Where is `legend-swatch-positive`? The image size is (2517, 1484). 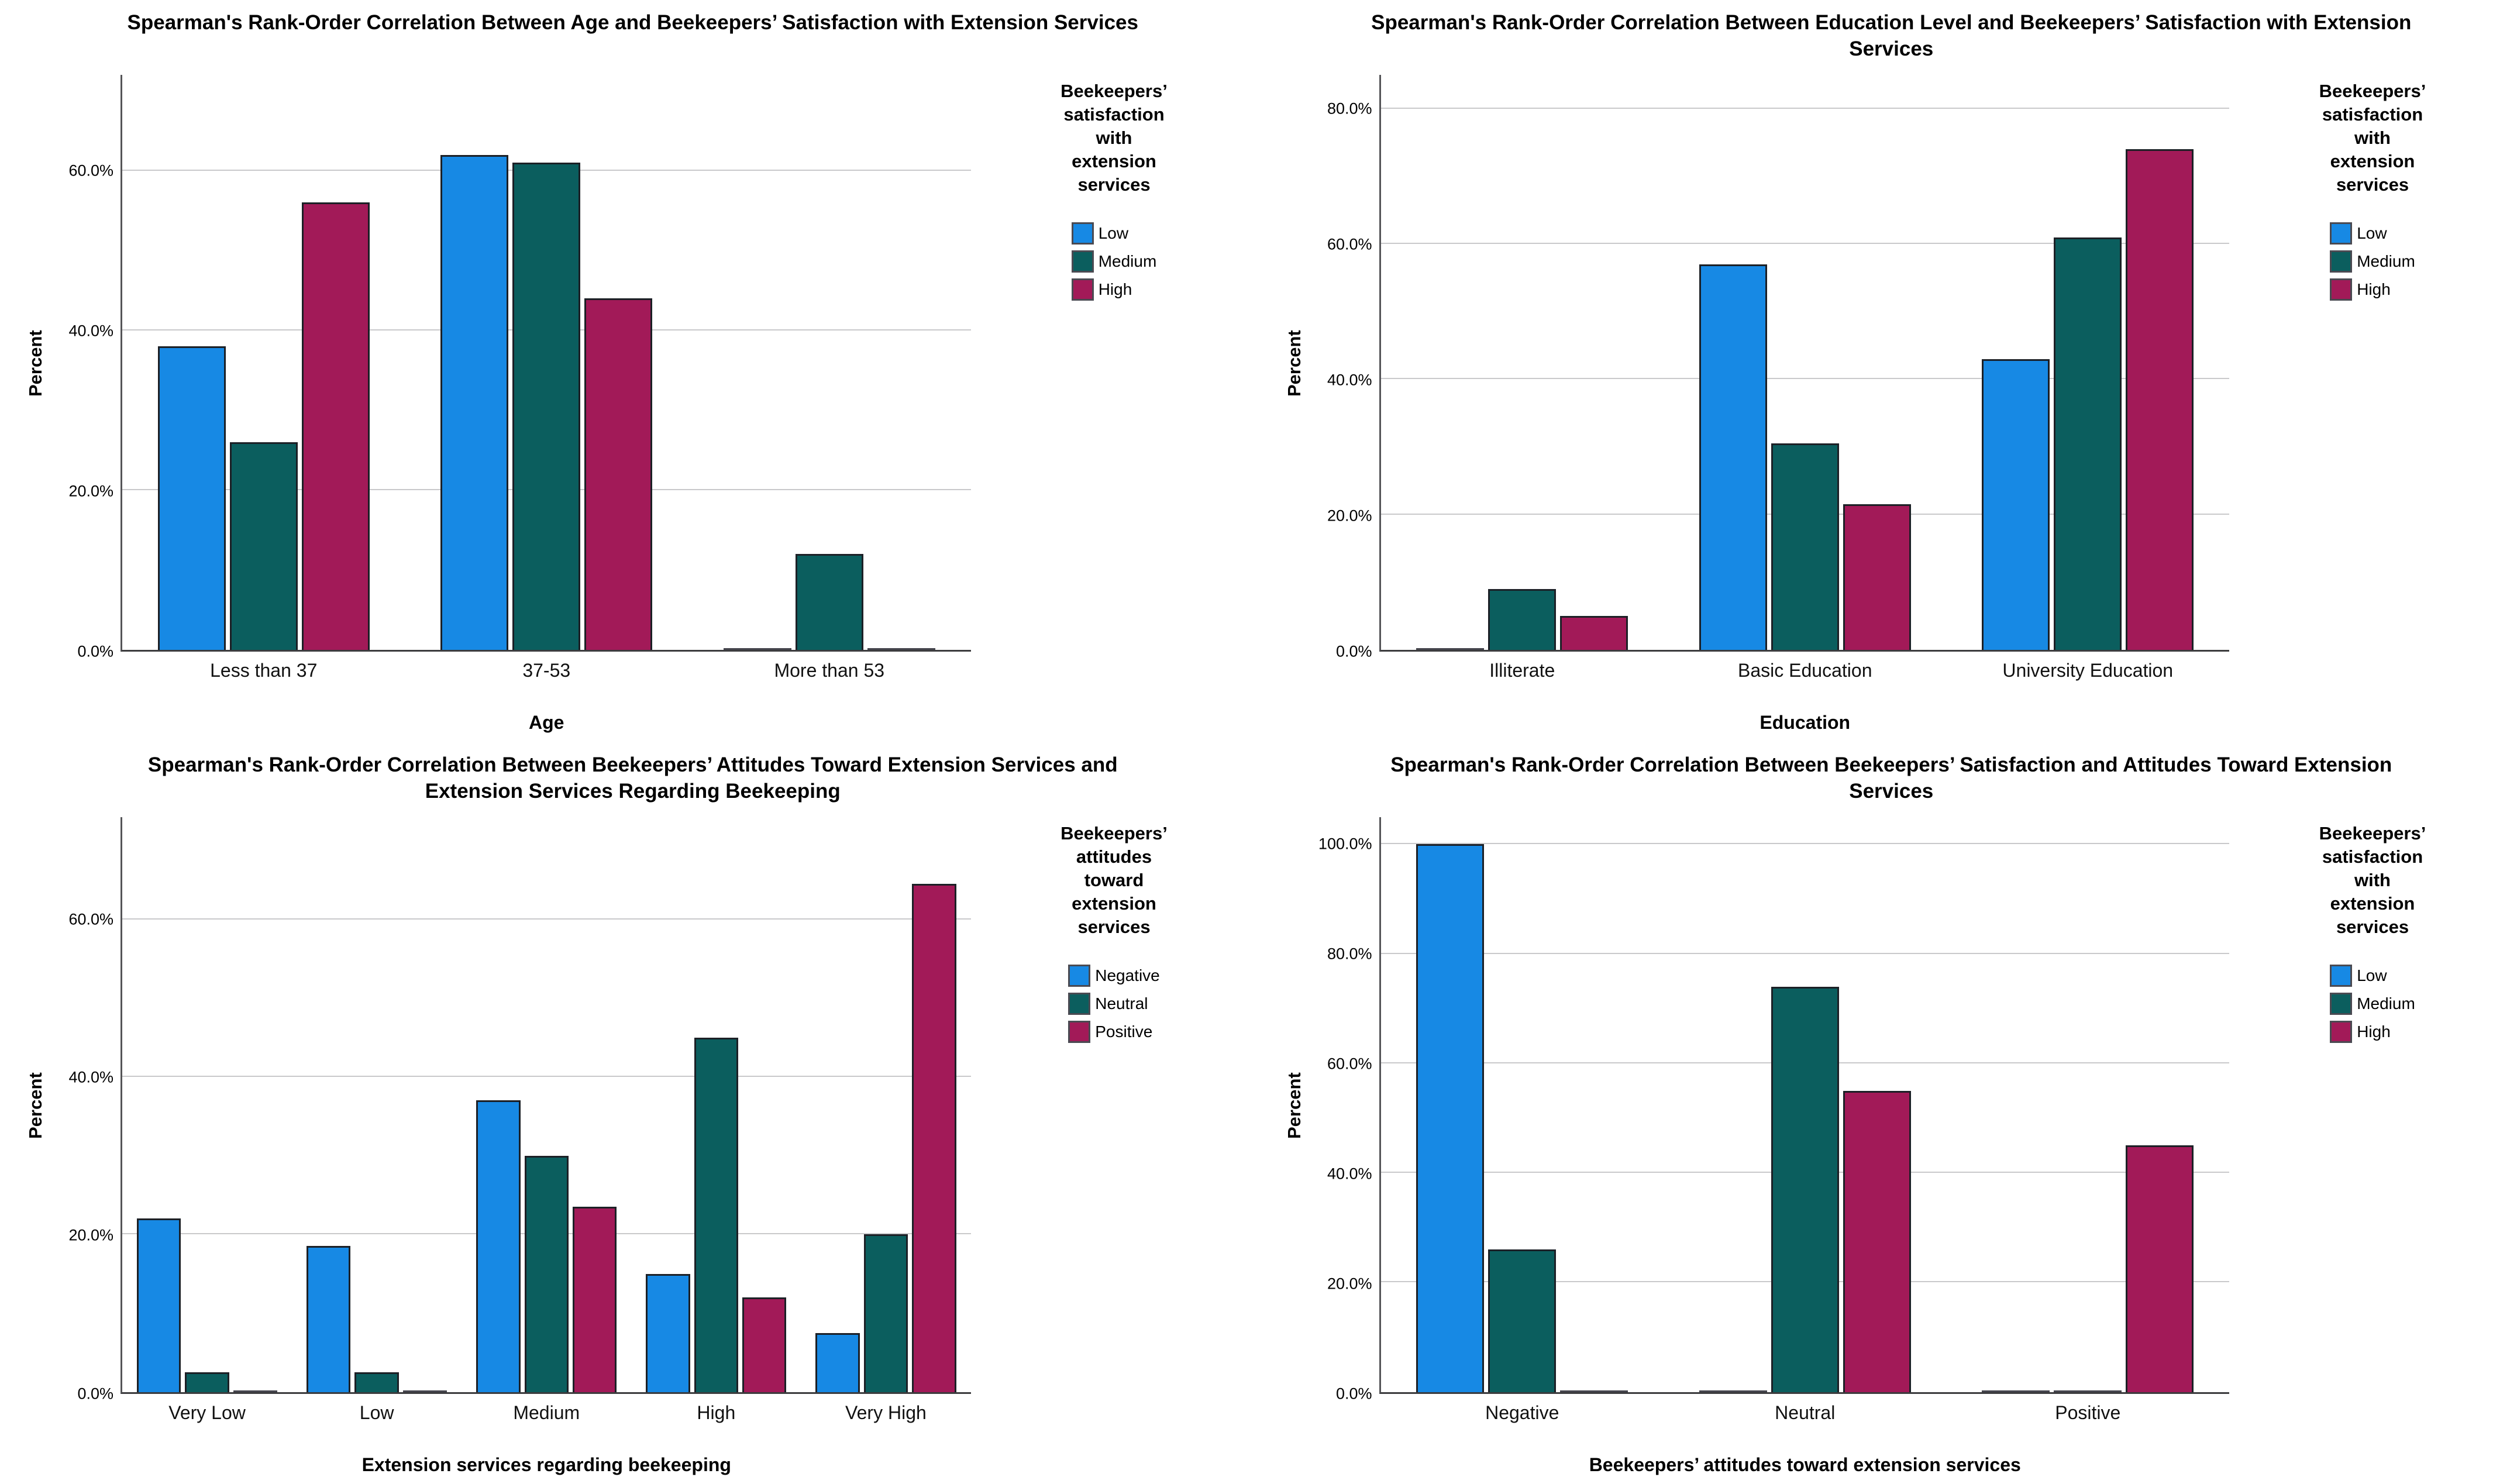
legend-swatch-positive is located at coordinates (1079, 1031).